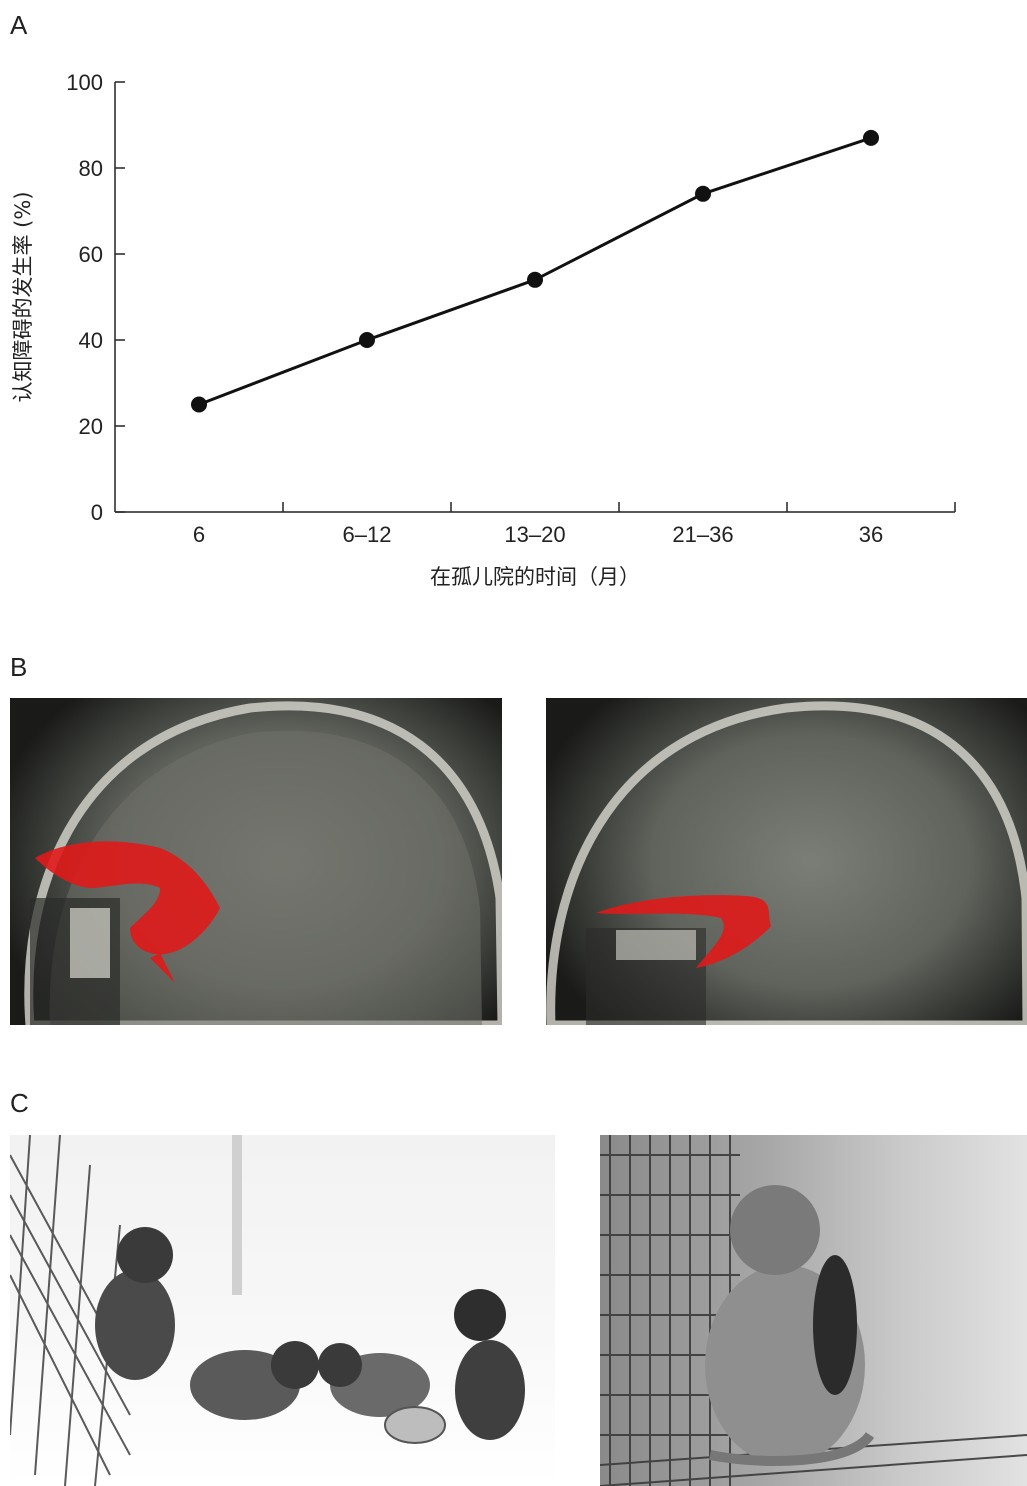 Image resolution: width=1027 pixels, height=1486 pixels. I want to click on x-tick-label: 6, so click(199, 534).